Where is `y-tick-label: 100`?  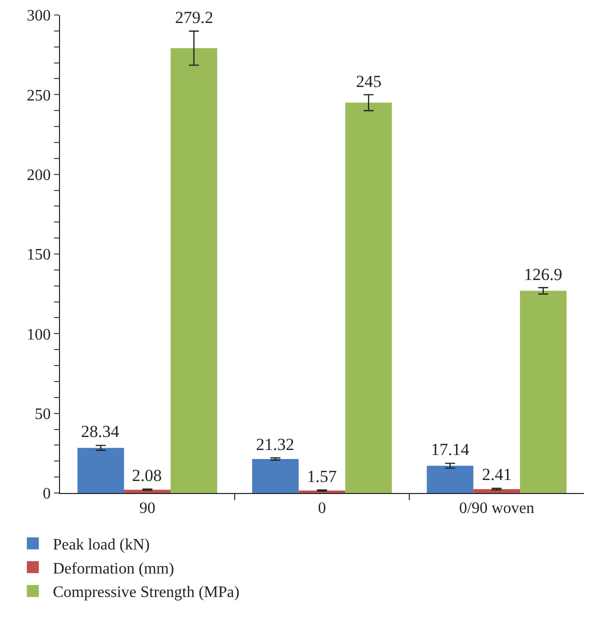
y-tick-label: 100 is located at coordinates (38, 335).